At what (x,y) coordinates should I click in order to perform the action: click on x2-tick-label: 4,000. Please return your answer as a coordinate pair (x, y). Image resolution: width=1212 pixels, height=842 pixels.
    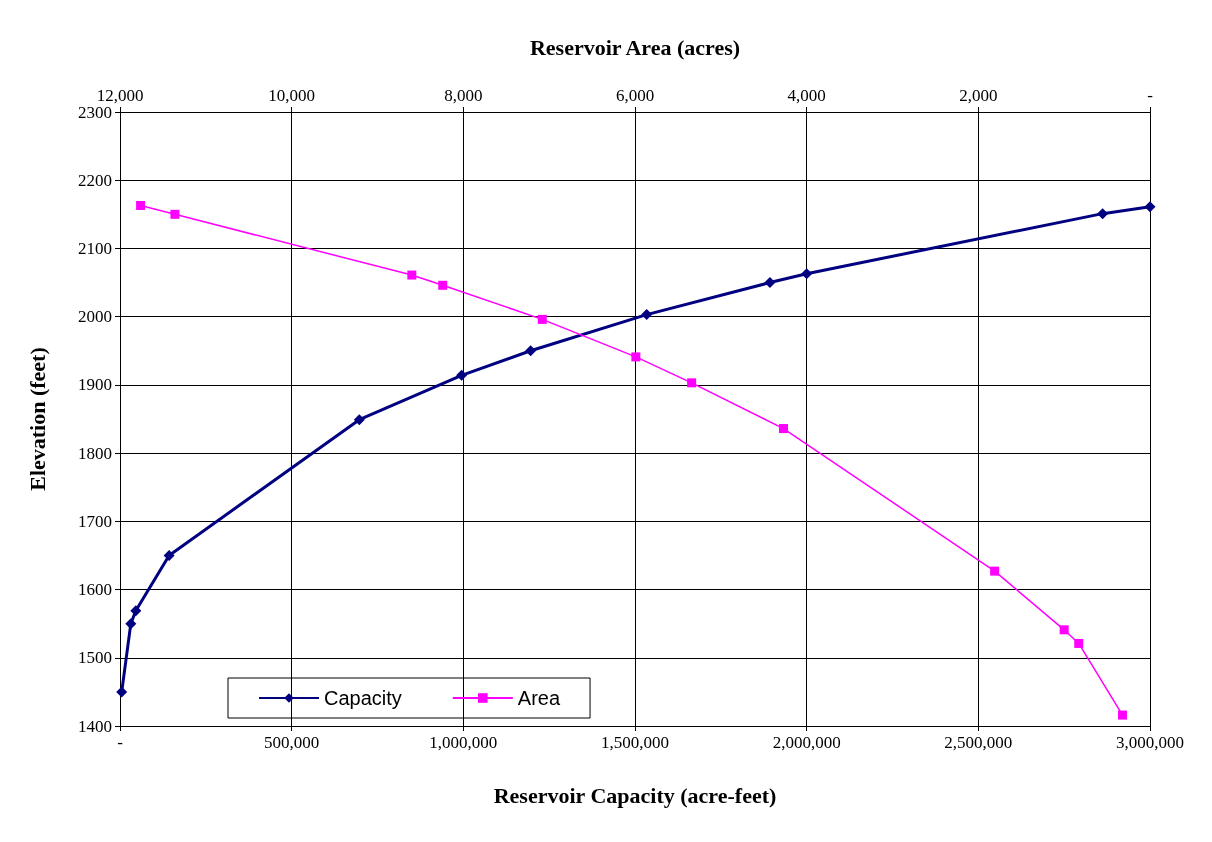
    Looking at the image, I should click on (806, 95).